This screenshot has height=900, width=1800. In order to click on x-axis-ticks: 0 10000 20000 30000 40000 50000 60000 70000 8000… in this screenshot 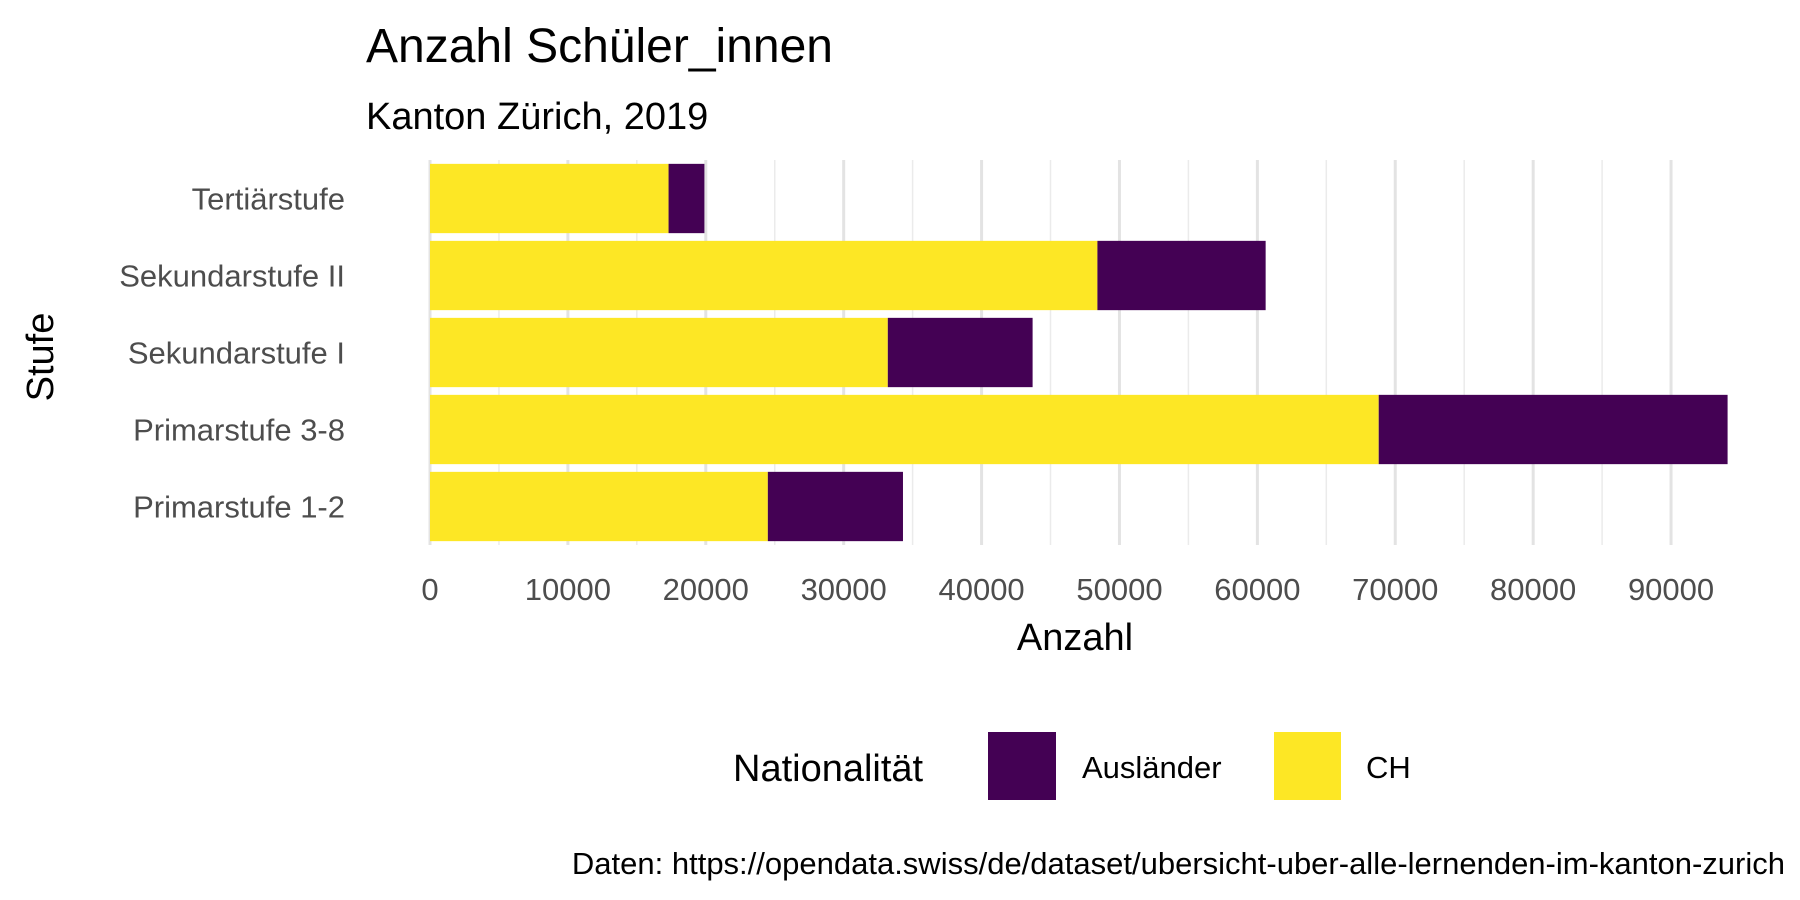, I will do `click(1067, 589)`.